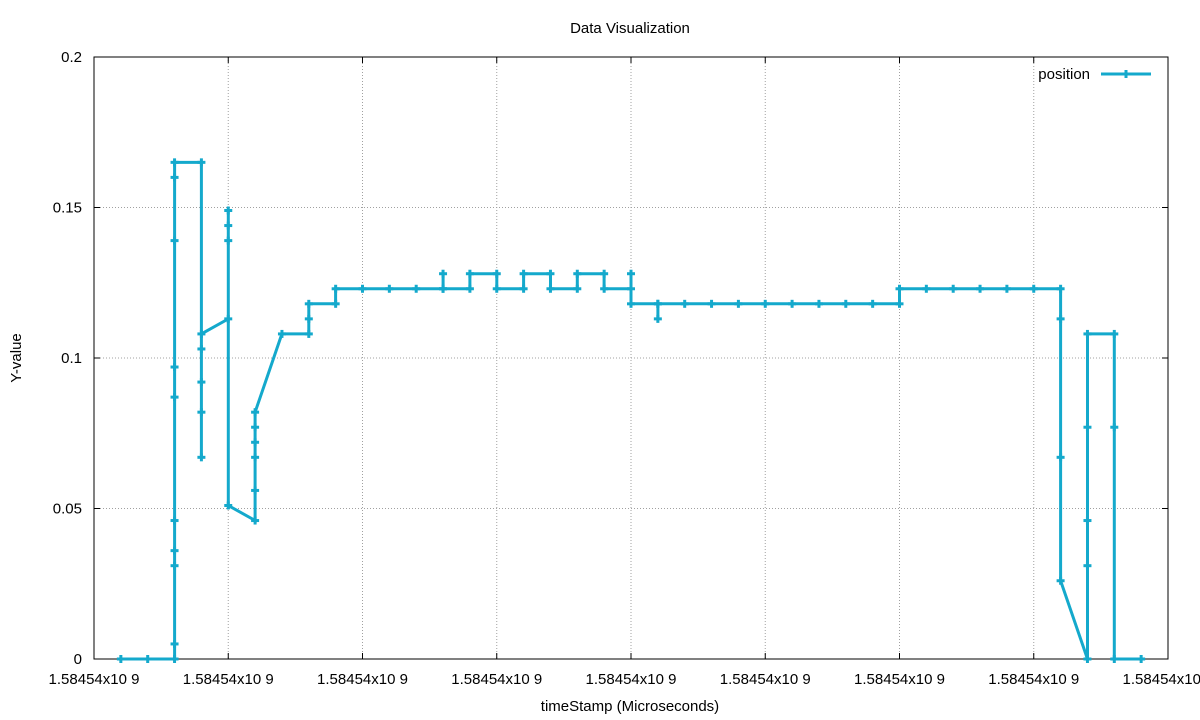  I want to click on legend-label: position, so click(1064, 74).